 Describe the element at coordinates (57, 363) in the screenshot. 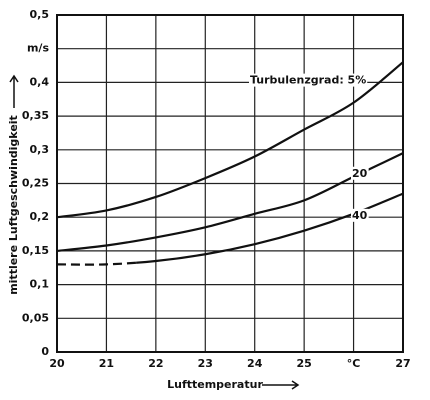

I see `x-tick-label: 20` at that location.